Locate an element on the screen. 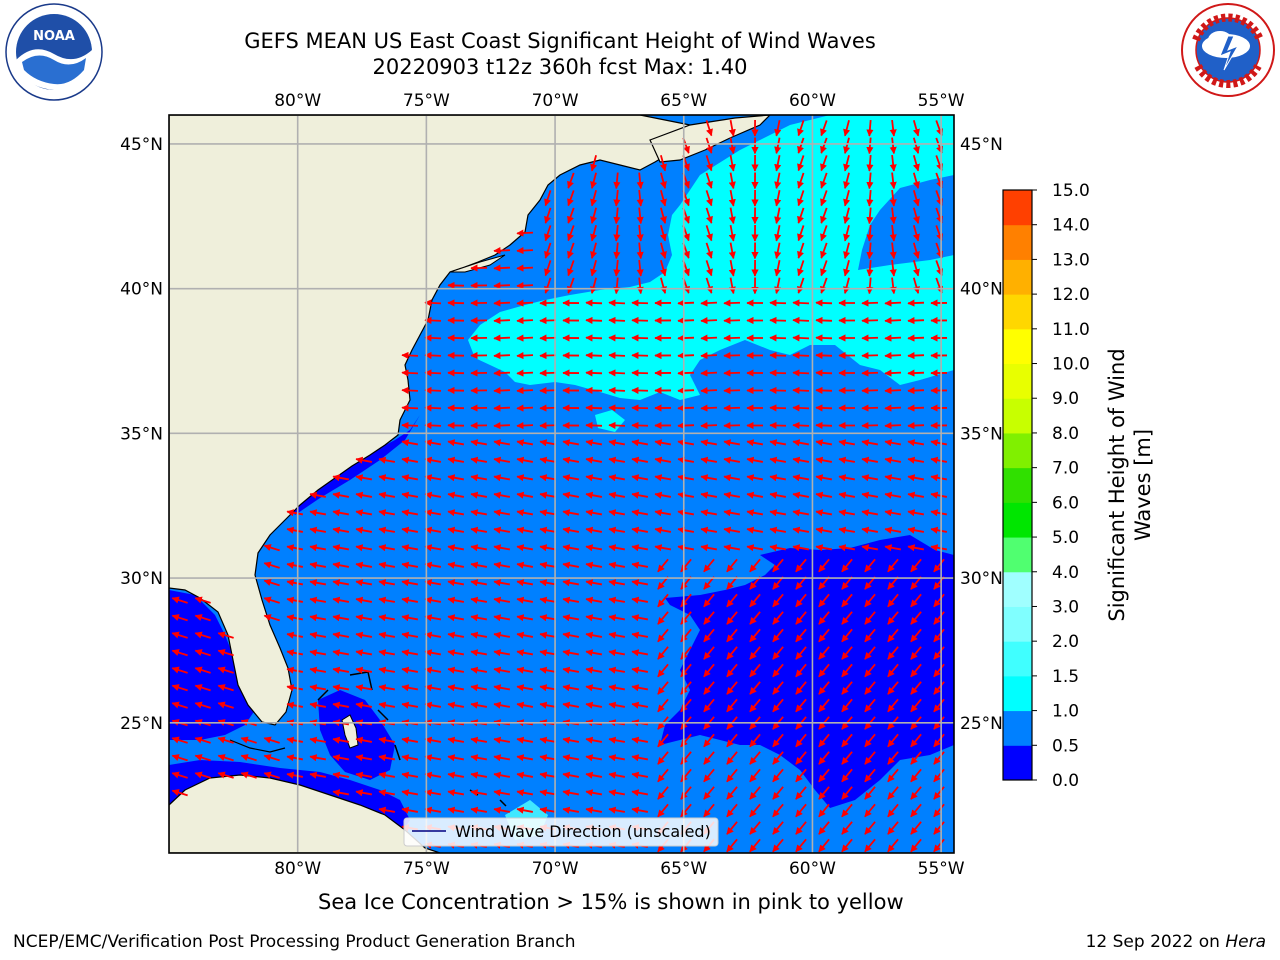 This screenshot has height=960, width=1280. wave-region-low-gulf is located at coordinates (212, 665).